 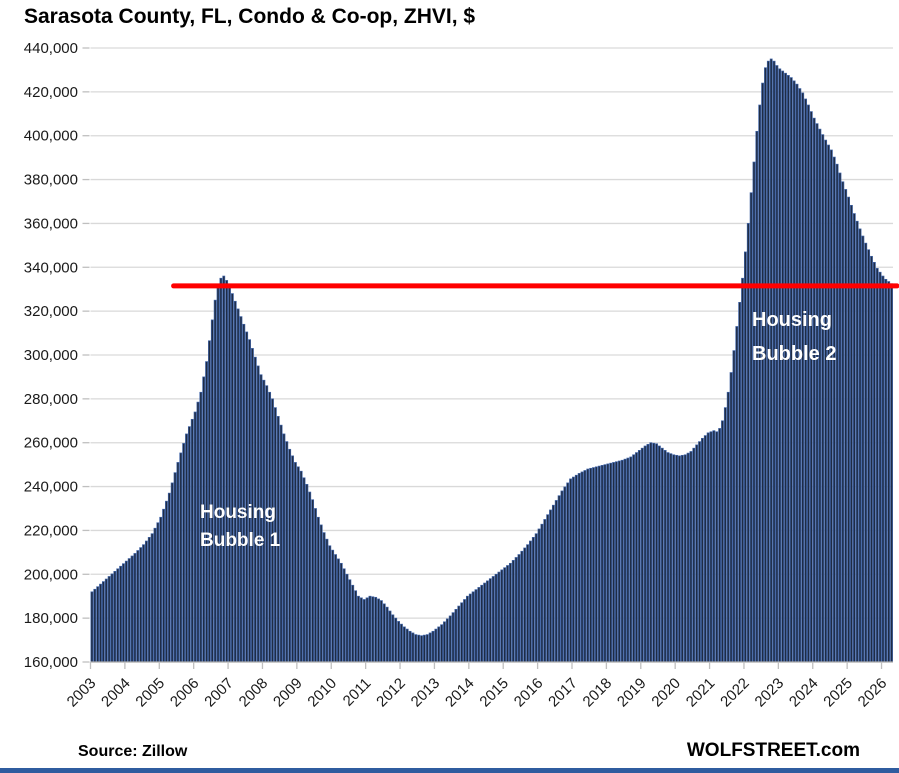 What do you see at coordinates (529, 693) in the screenshot?
I see `x-axis-year-label: 2016` at bounding box center [529, 693].